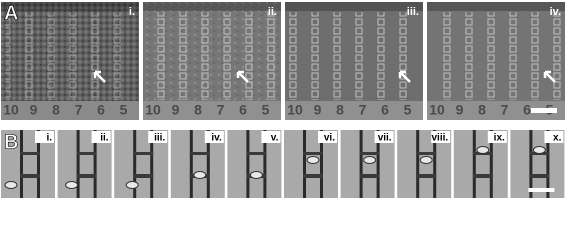 Image resolution: width=567 pixels, height=240 pixels. Describe the element at coordinates (499, 138) in the screenshot. I see `image-label: ix.` at that location.